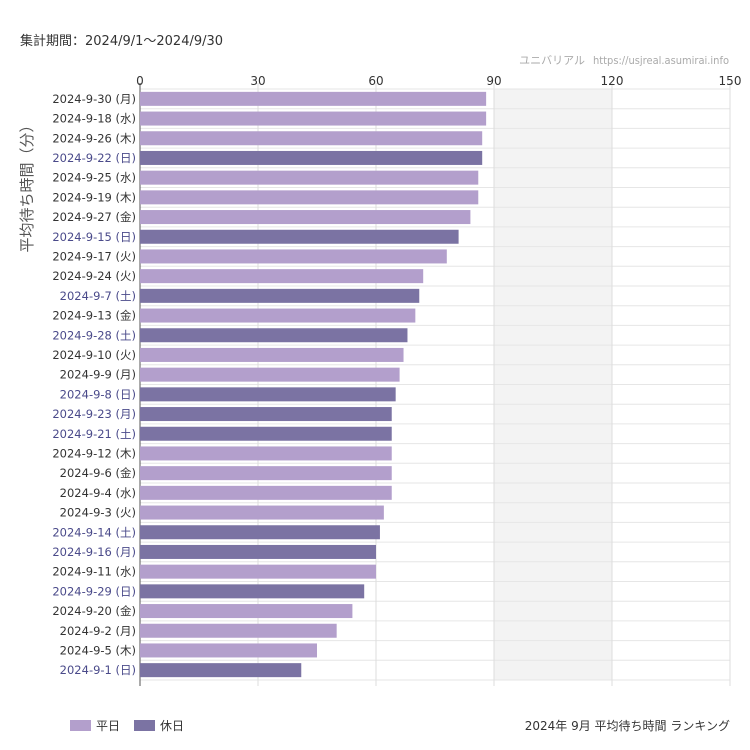  I want to click on x-tick-label: 120, so click(612, 81).